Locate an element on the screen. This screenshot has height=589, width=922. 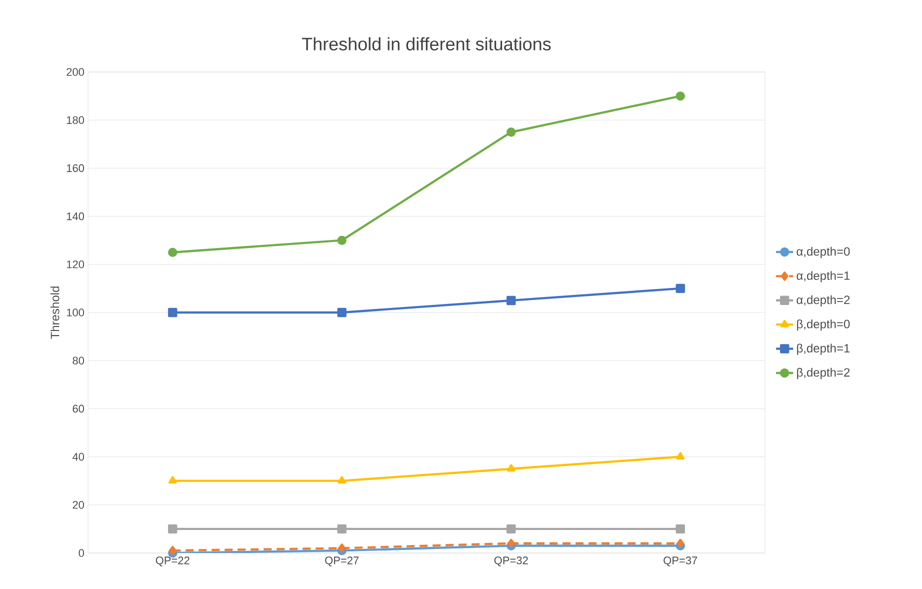
legend-label: α,depth=1 is located at coordinates (823, 276).